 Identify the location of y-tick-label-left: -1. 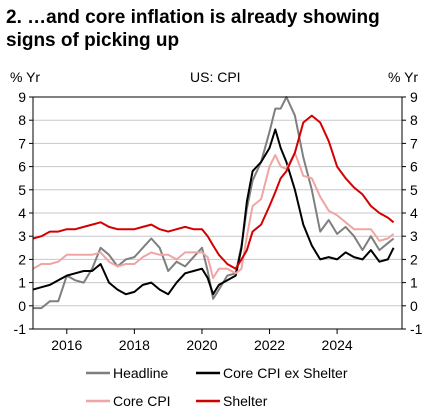
(20, 329).